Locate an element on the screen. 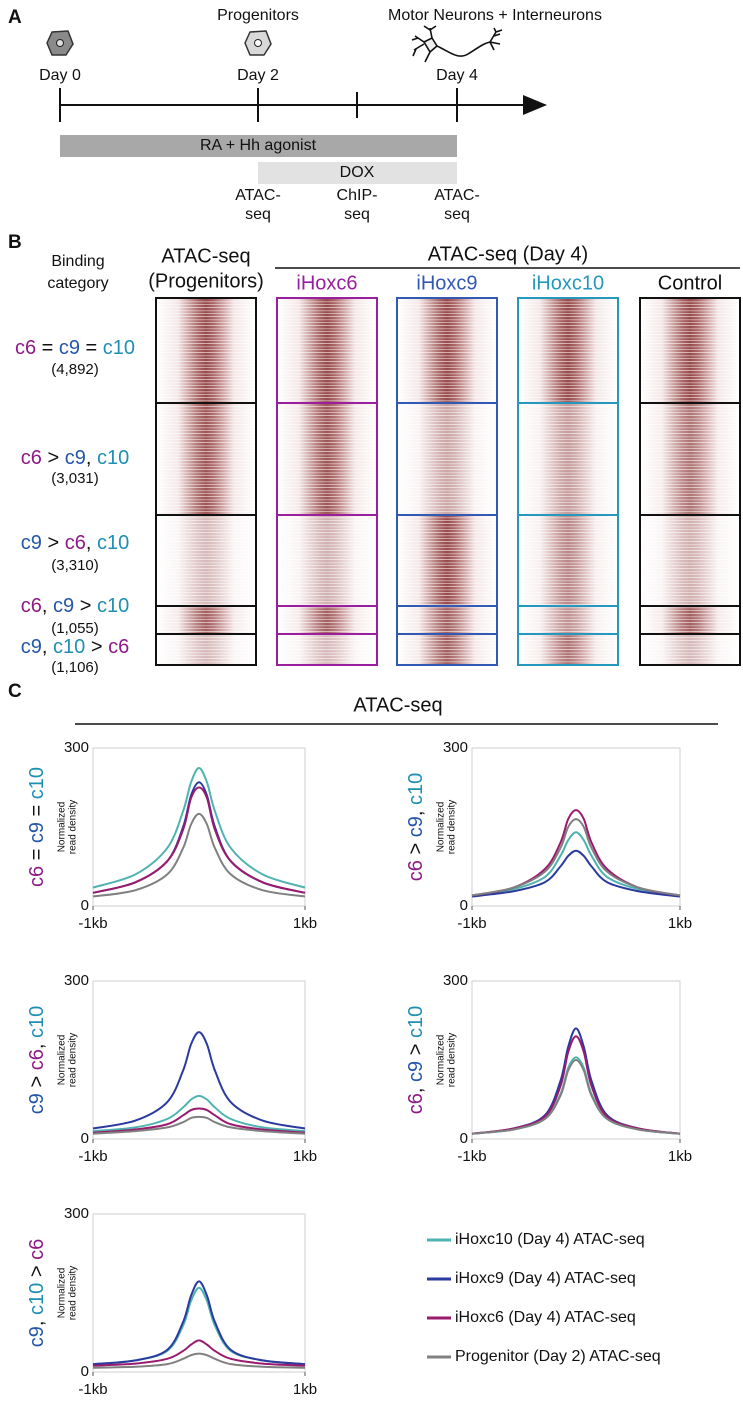 This screenshot has width=743, height=1404. category-label: c9, c10 > c6 is located at coordinates (37, 1293).